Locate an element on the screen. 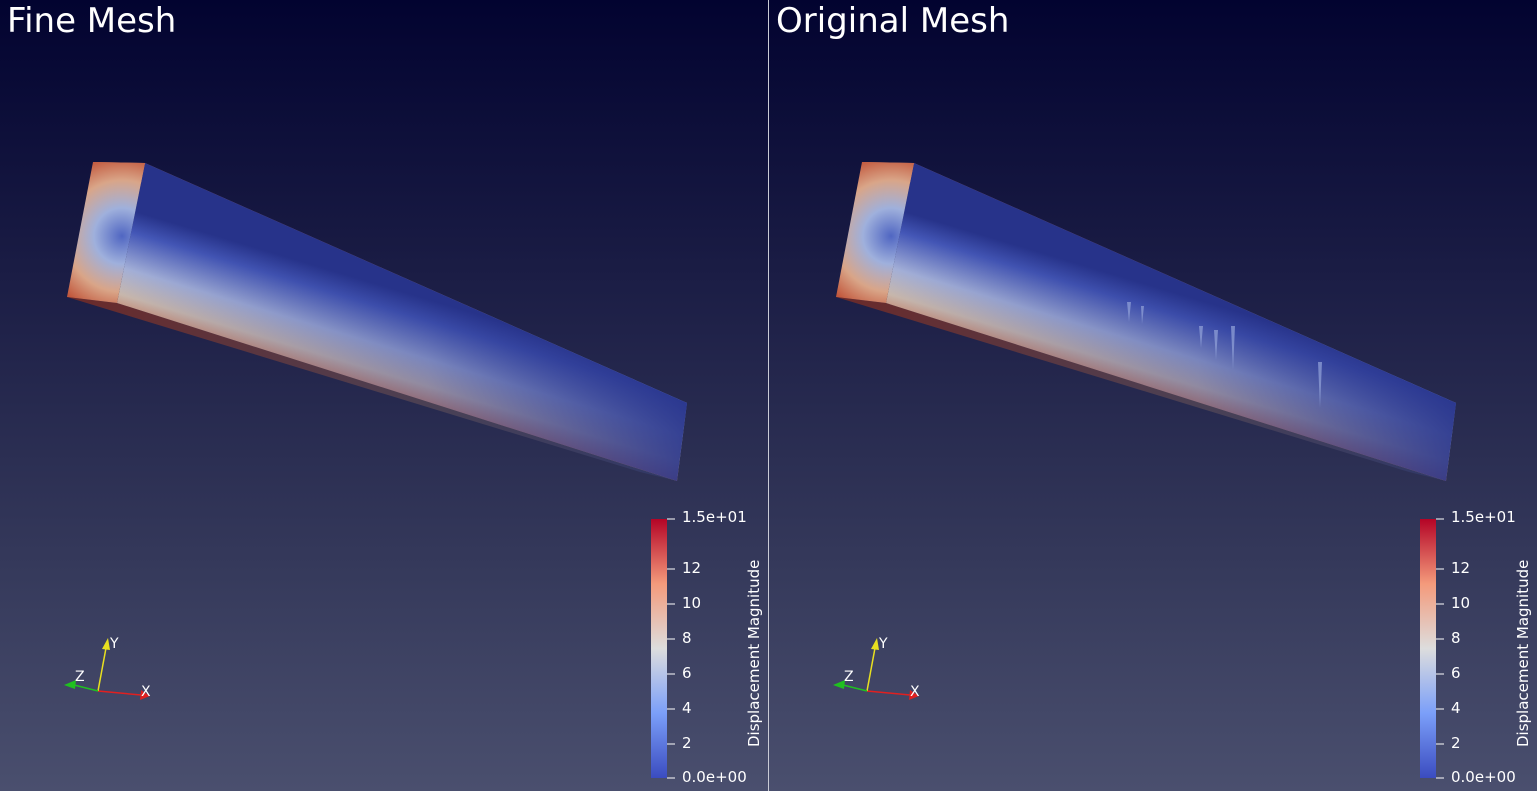 This screenshot has height=791, width=1537. mesh-artifacts is located at coordinates (1224, 355).